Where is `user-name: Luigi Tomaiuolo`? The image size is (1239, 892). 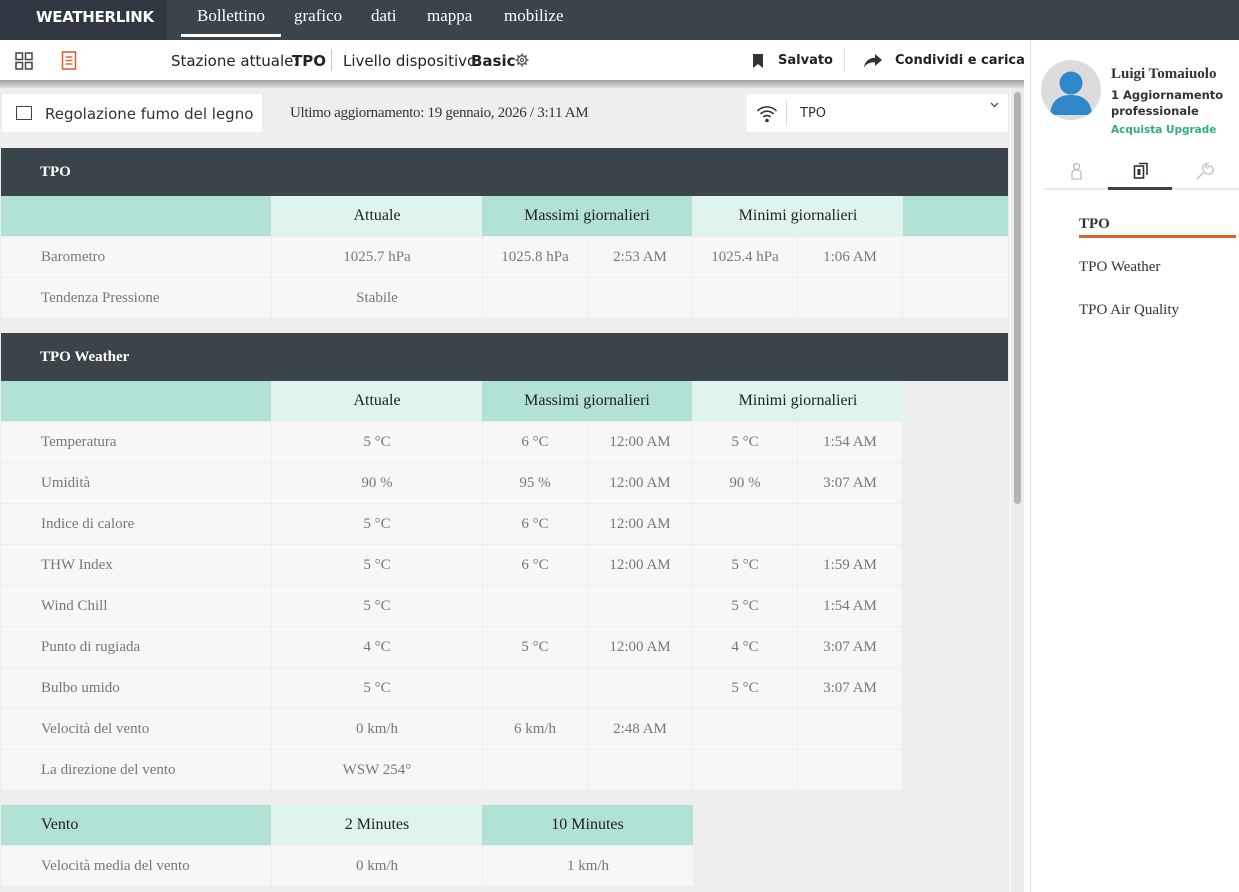
user-name: Luigi Tomaiuolo is located at coordinates (1164, 74).